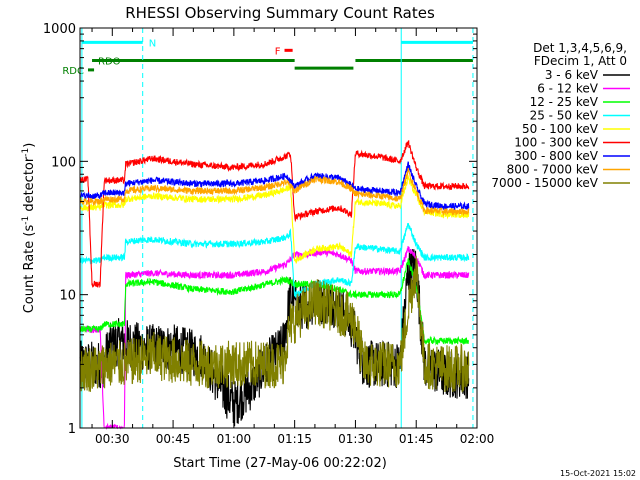 The width and height of the screenshot is (640, 480). What do you see at coordinates (416, 439) in the screenshot?
I see `x-tick-label-5: 01:45` at bounding box center [416, 439].